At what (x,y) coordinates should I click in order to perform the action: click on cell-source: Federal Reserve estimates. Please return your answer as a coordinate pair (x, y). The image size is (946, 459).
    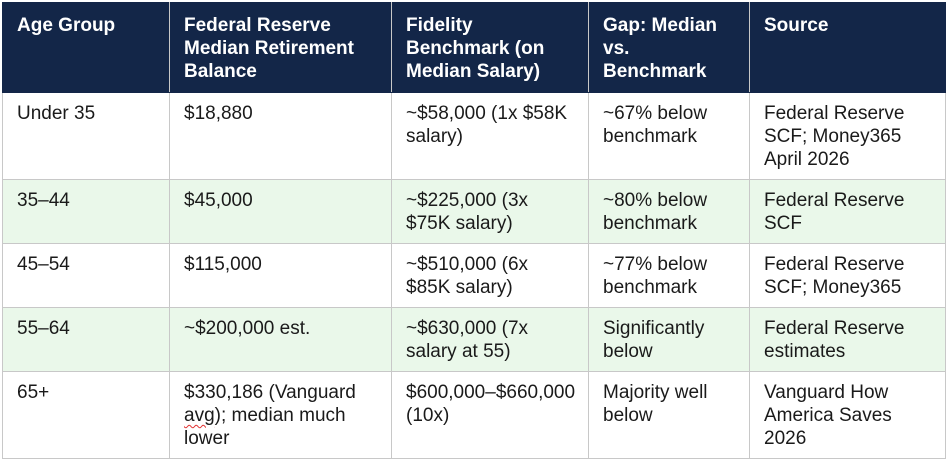
    Looking at the image, I should click on (847, 339).